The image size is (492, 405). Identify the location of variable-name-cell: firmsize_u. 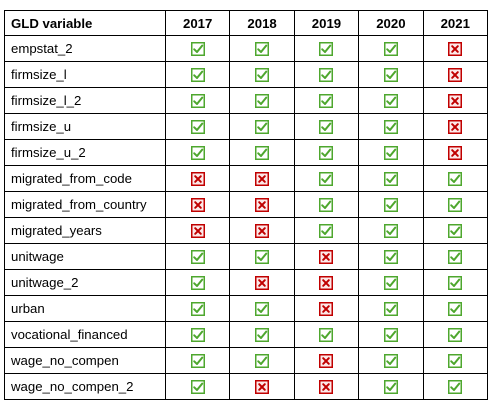
(85, 126).